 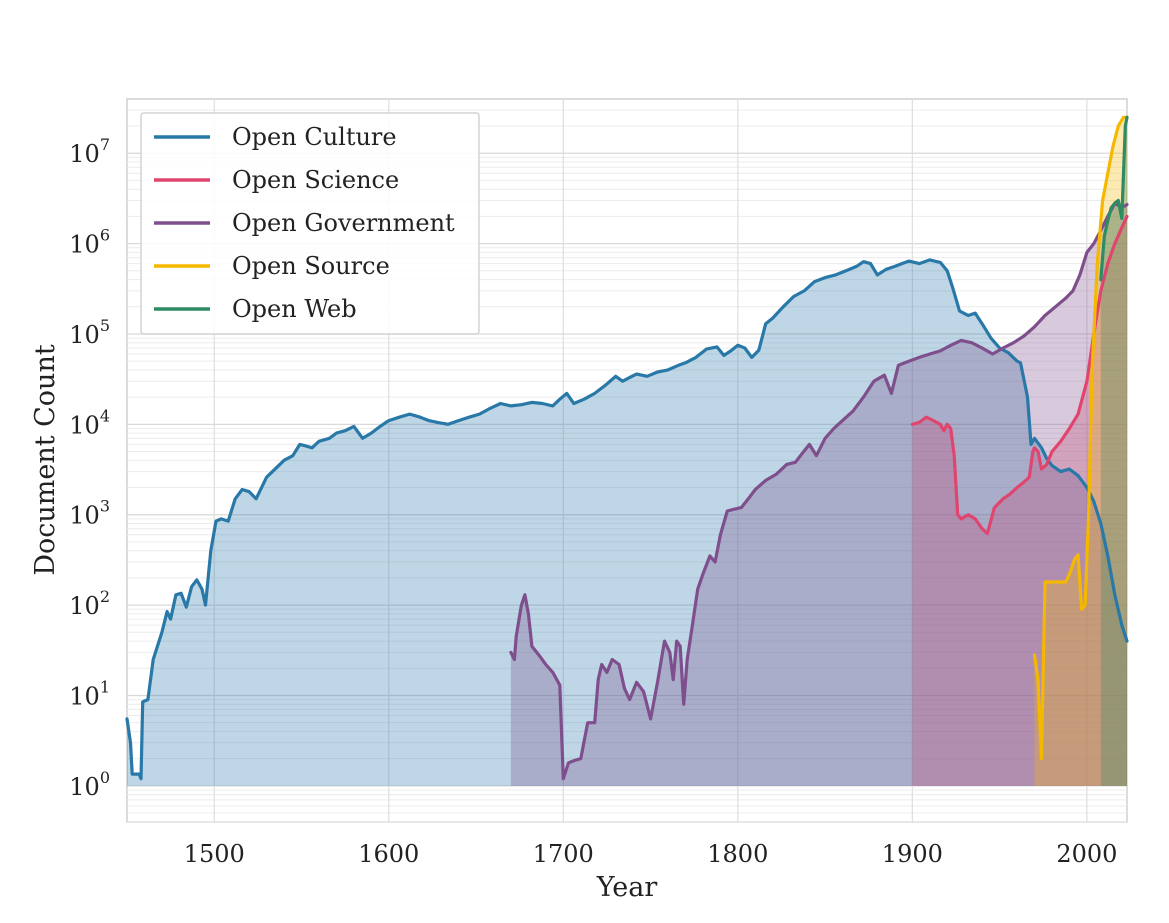 I want to click on legend-label: Open Source, so click(x=311, y=266).